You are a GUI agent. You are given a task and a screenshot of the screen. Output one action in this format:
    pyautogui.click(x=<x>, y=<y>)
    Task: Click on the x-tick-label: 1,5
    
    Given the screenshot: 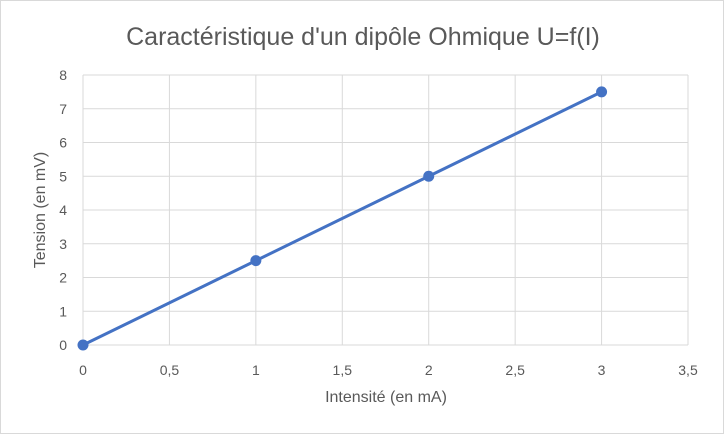 What is the action you would take?
    pyautogui.click(x=343, y=370)
    